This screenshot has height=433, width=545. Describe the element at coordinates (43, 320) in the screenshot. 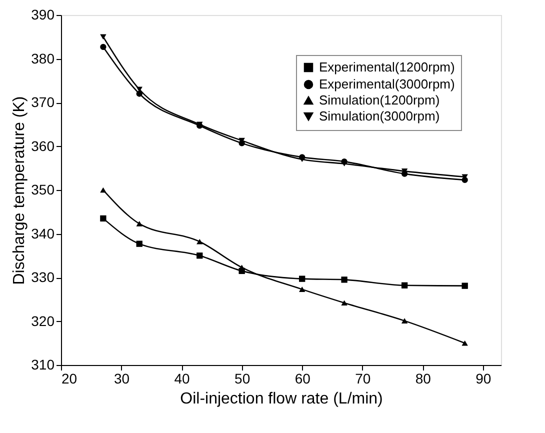

I see `y-tick-label: 320` at that location.